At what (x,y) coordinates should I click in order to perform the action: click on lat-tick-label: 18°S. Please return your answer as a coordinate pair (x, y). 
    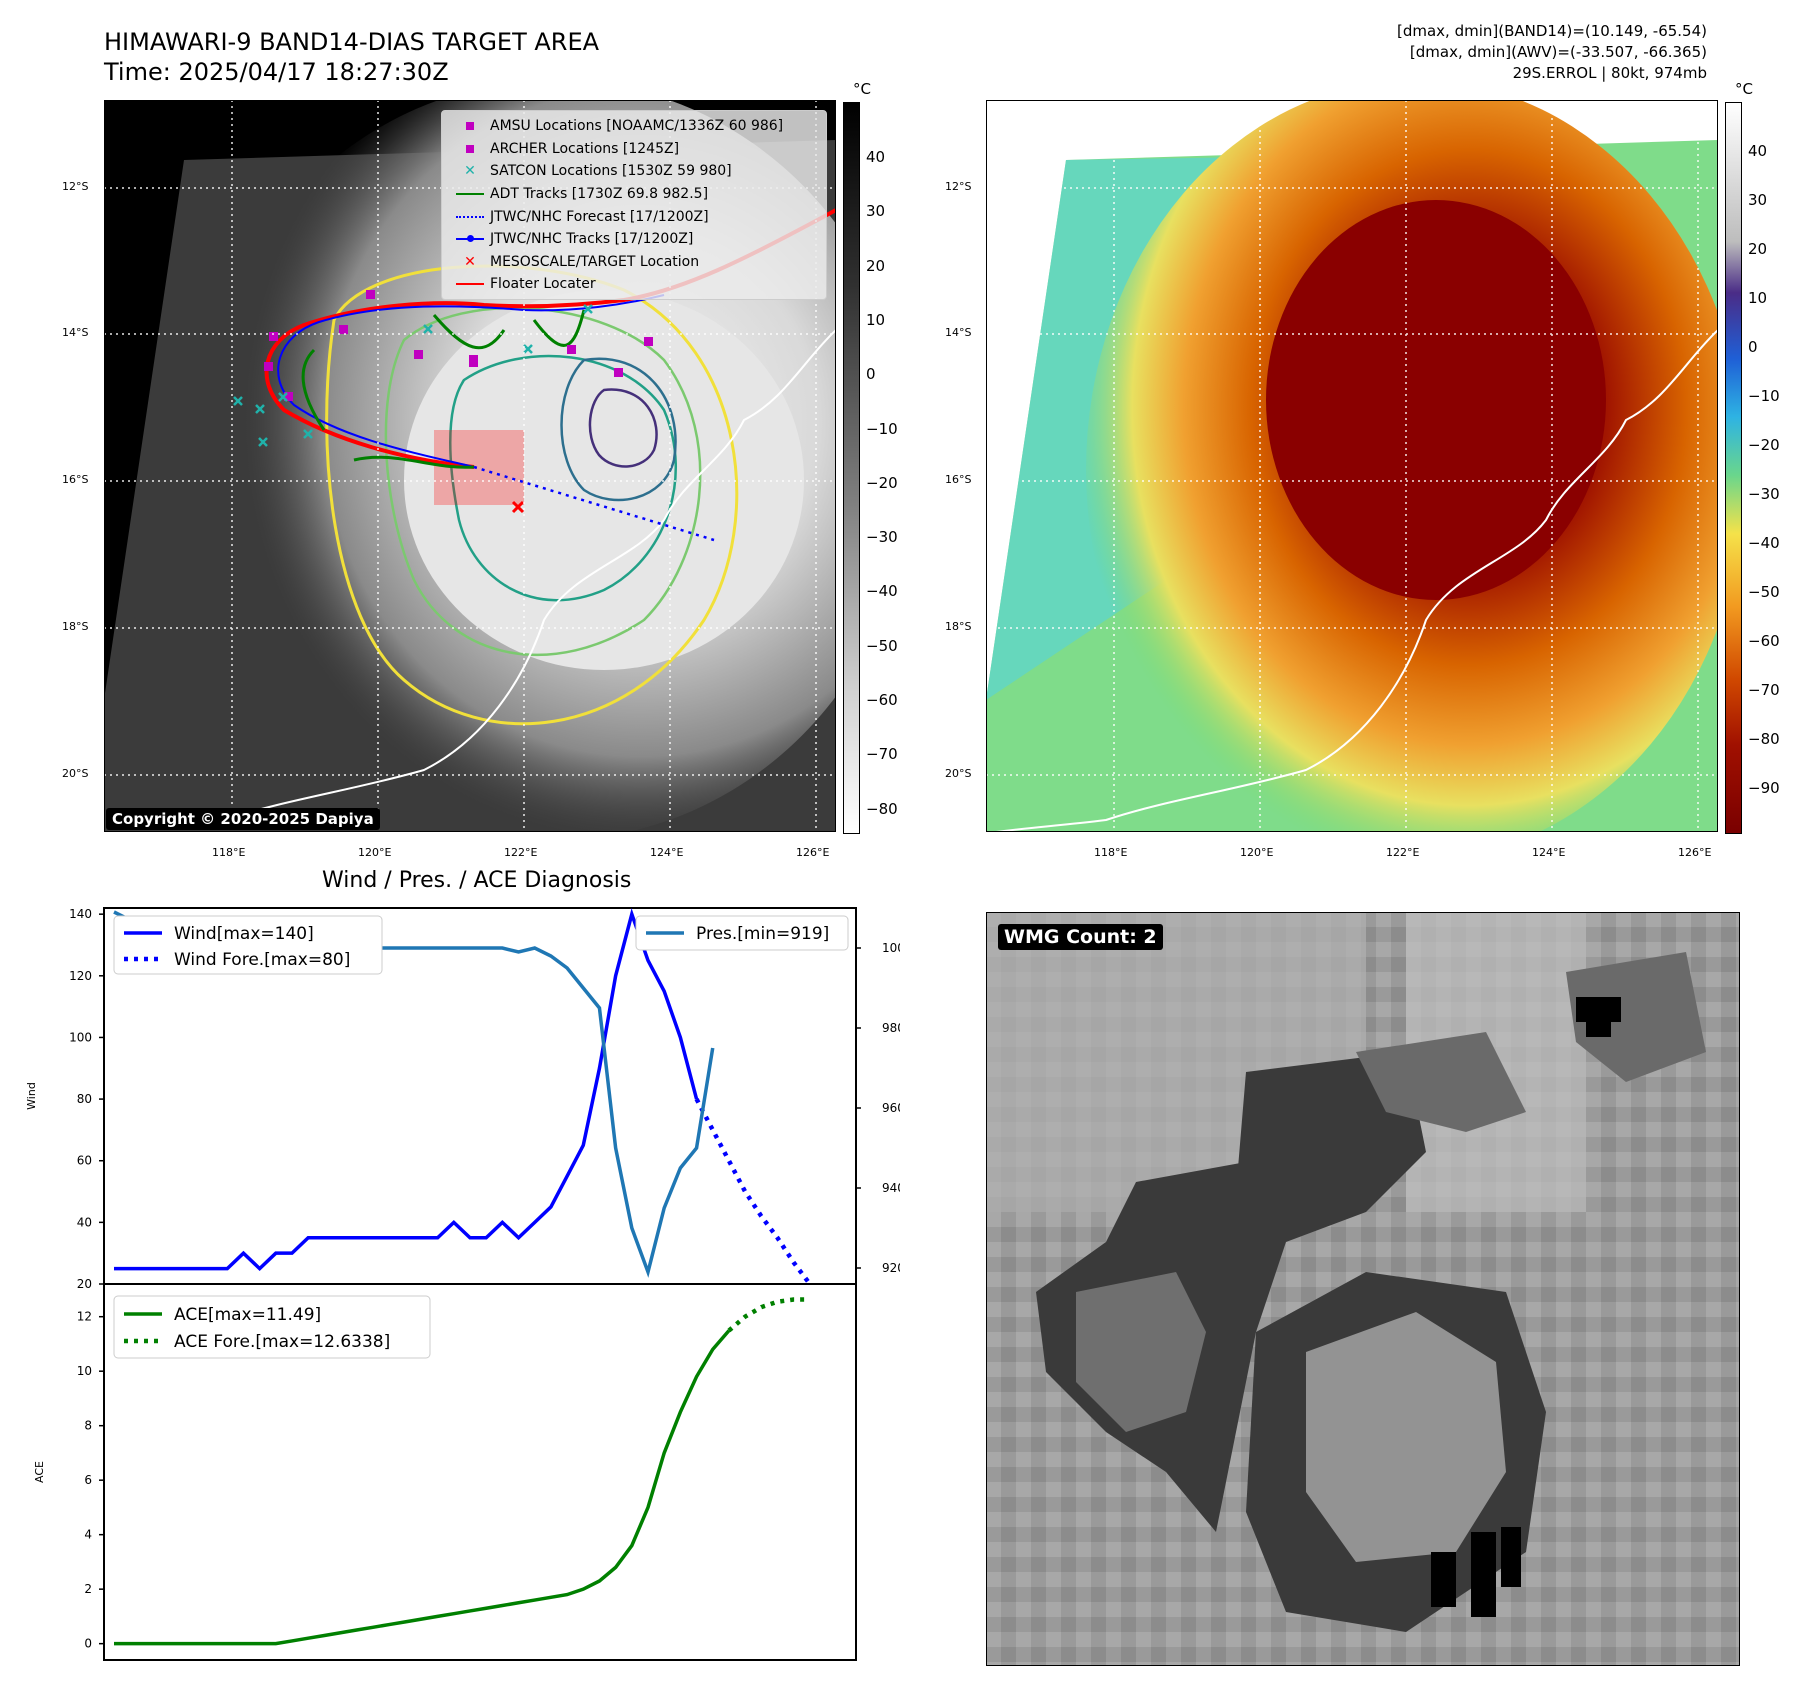
    Looking at the image, I should click on (75, 626).